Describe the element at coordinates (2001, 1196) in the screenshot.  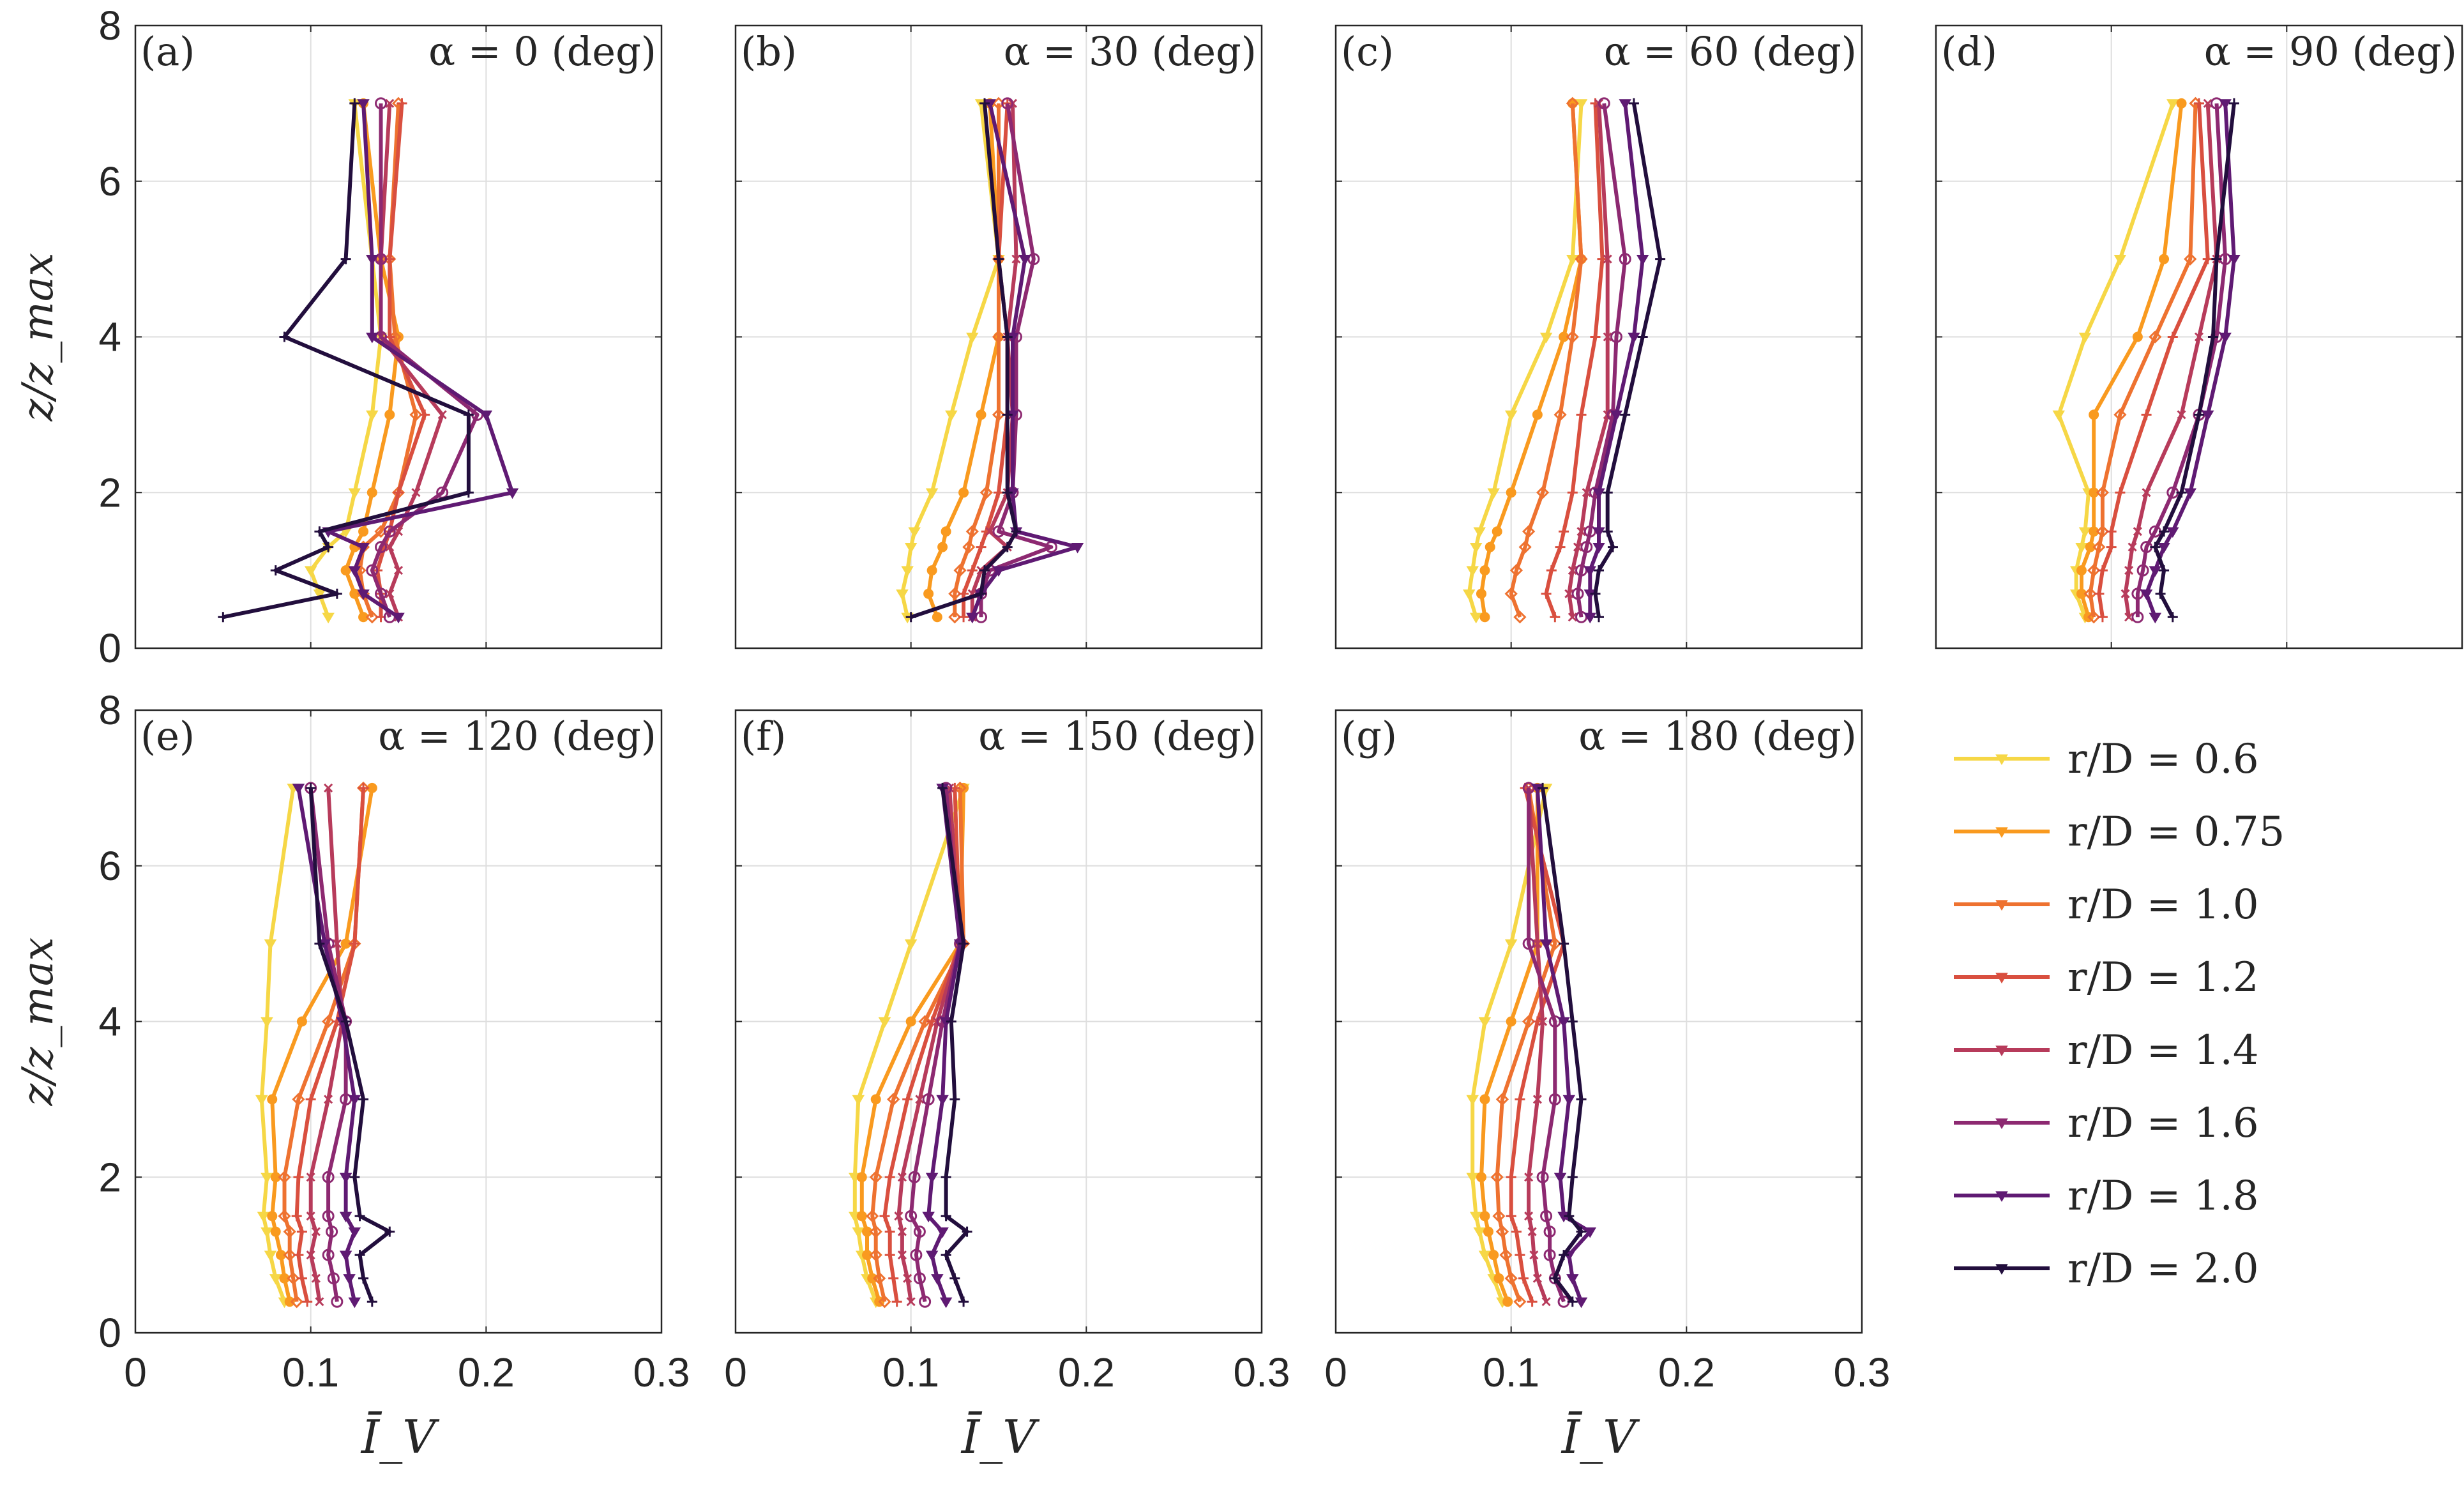
I see `legend-marker` at that location.